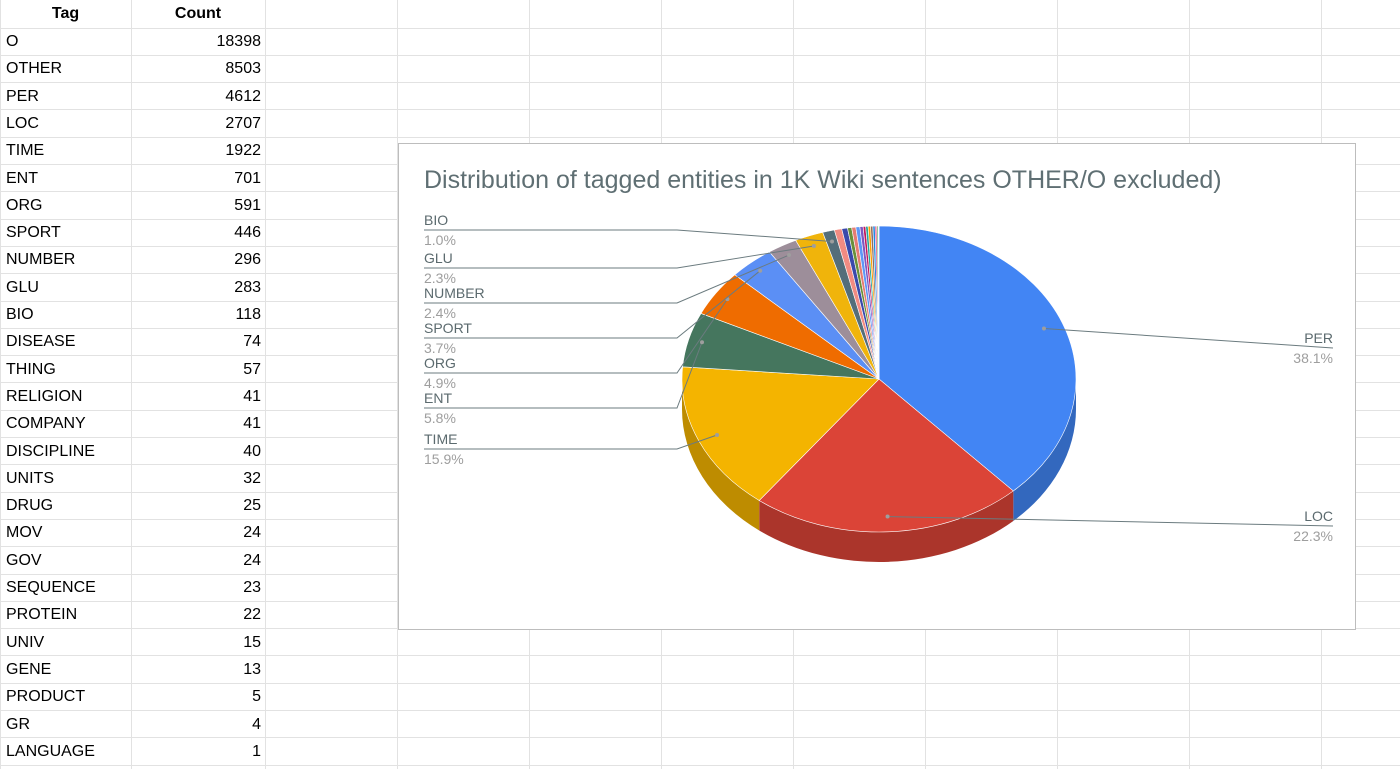 This screenshot has height=769, width=1400. What do you see at coordinates (1188, 338) in the screenshot?
I see `leader-line-per` at bounding box center [1188, 338].